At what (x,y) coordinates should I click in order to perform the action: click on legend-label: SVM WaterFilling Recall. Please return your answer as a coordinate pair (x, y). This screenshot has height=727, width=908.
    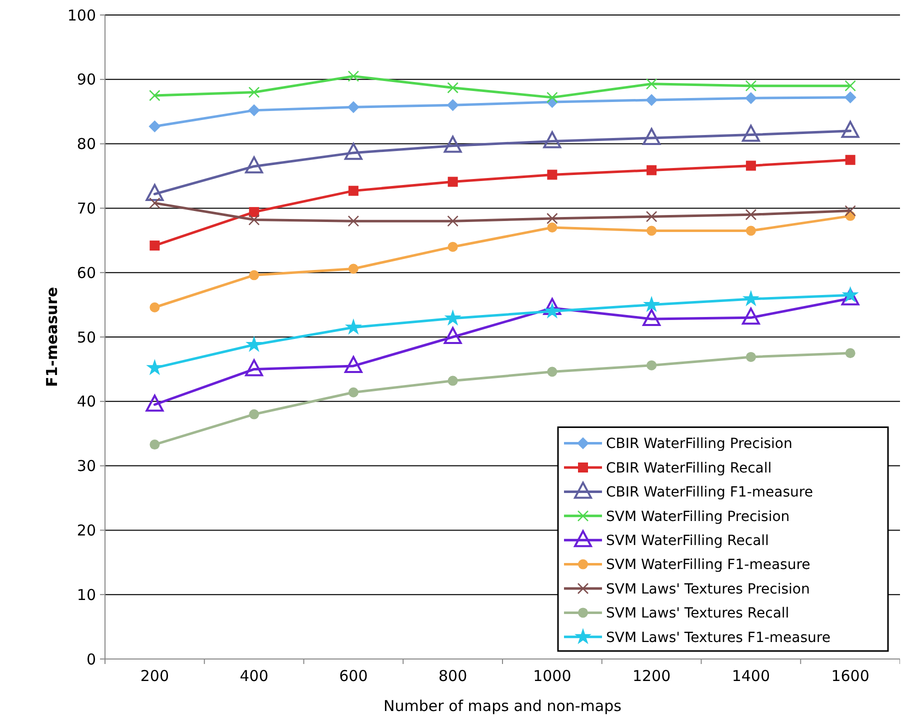
    Looking at the image, I should click on (687, 541).